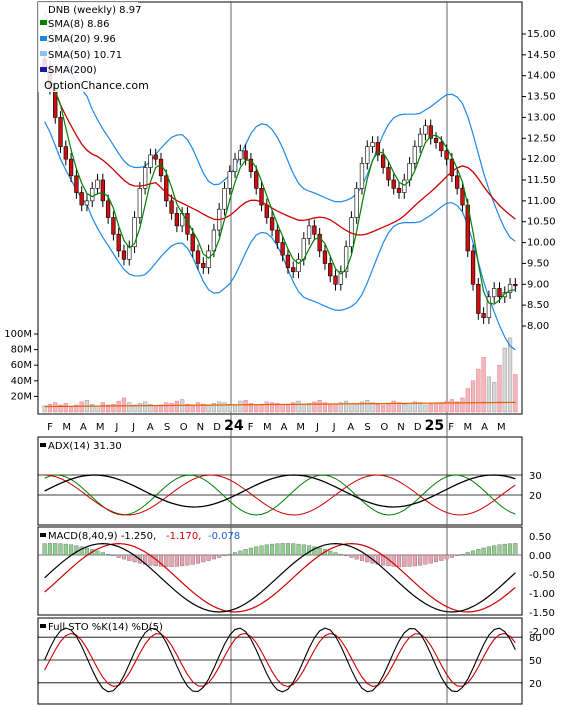 This screenshot has width=566, height=706. Describe the element at coordinates (540, 537) in the screenshot. I see `macd-tick-label: 0.50` at that location.